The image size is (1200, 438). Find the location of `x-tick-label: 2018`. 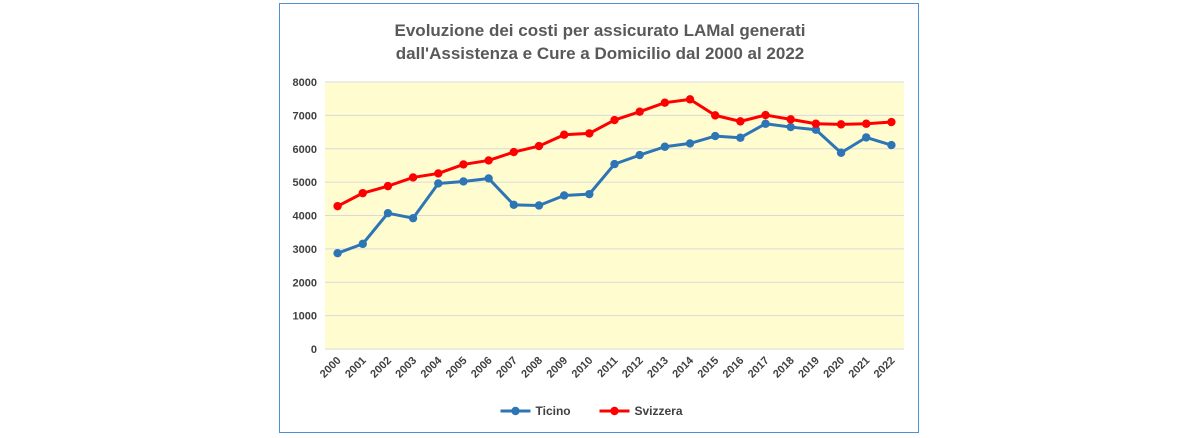

x-tick-label: 2018 is located at coordinates (784, 368).